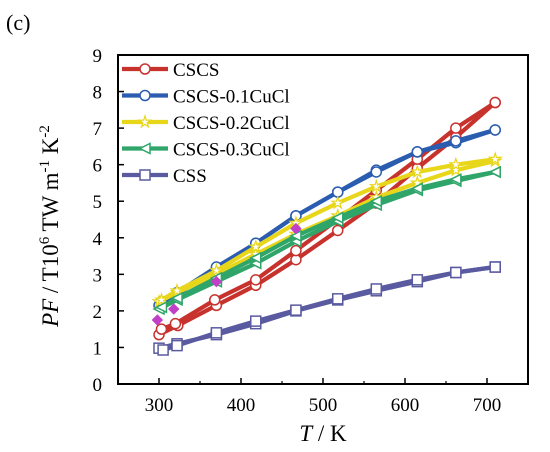 The width and height of the screenshot is (550, 452). Describe the element at coordinates (98, 239) in the screenshot. I see `y-tick-label-4: 4` at that location.